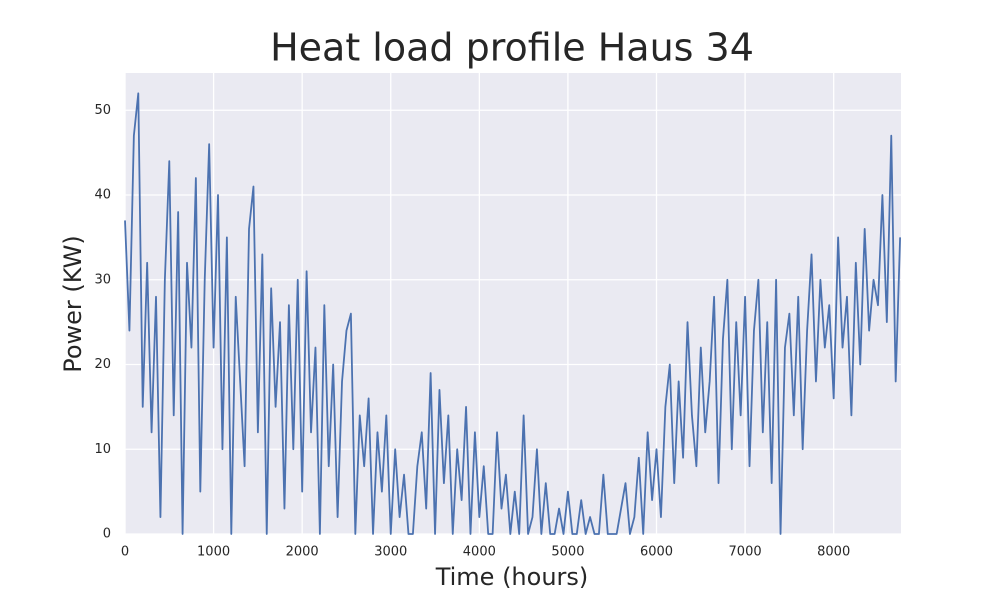  What do you see at coordinates (125, 552) in the screenshot?
I see `x-tick-label: 0` at bounding box center [125, 552].